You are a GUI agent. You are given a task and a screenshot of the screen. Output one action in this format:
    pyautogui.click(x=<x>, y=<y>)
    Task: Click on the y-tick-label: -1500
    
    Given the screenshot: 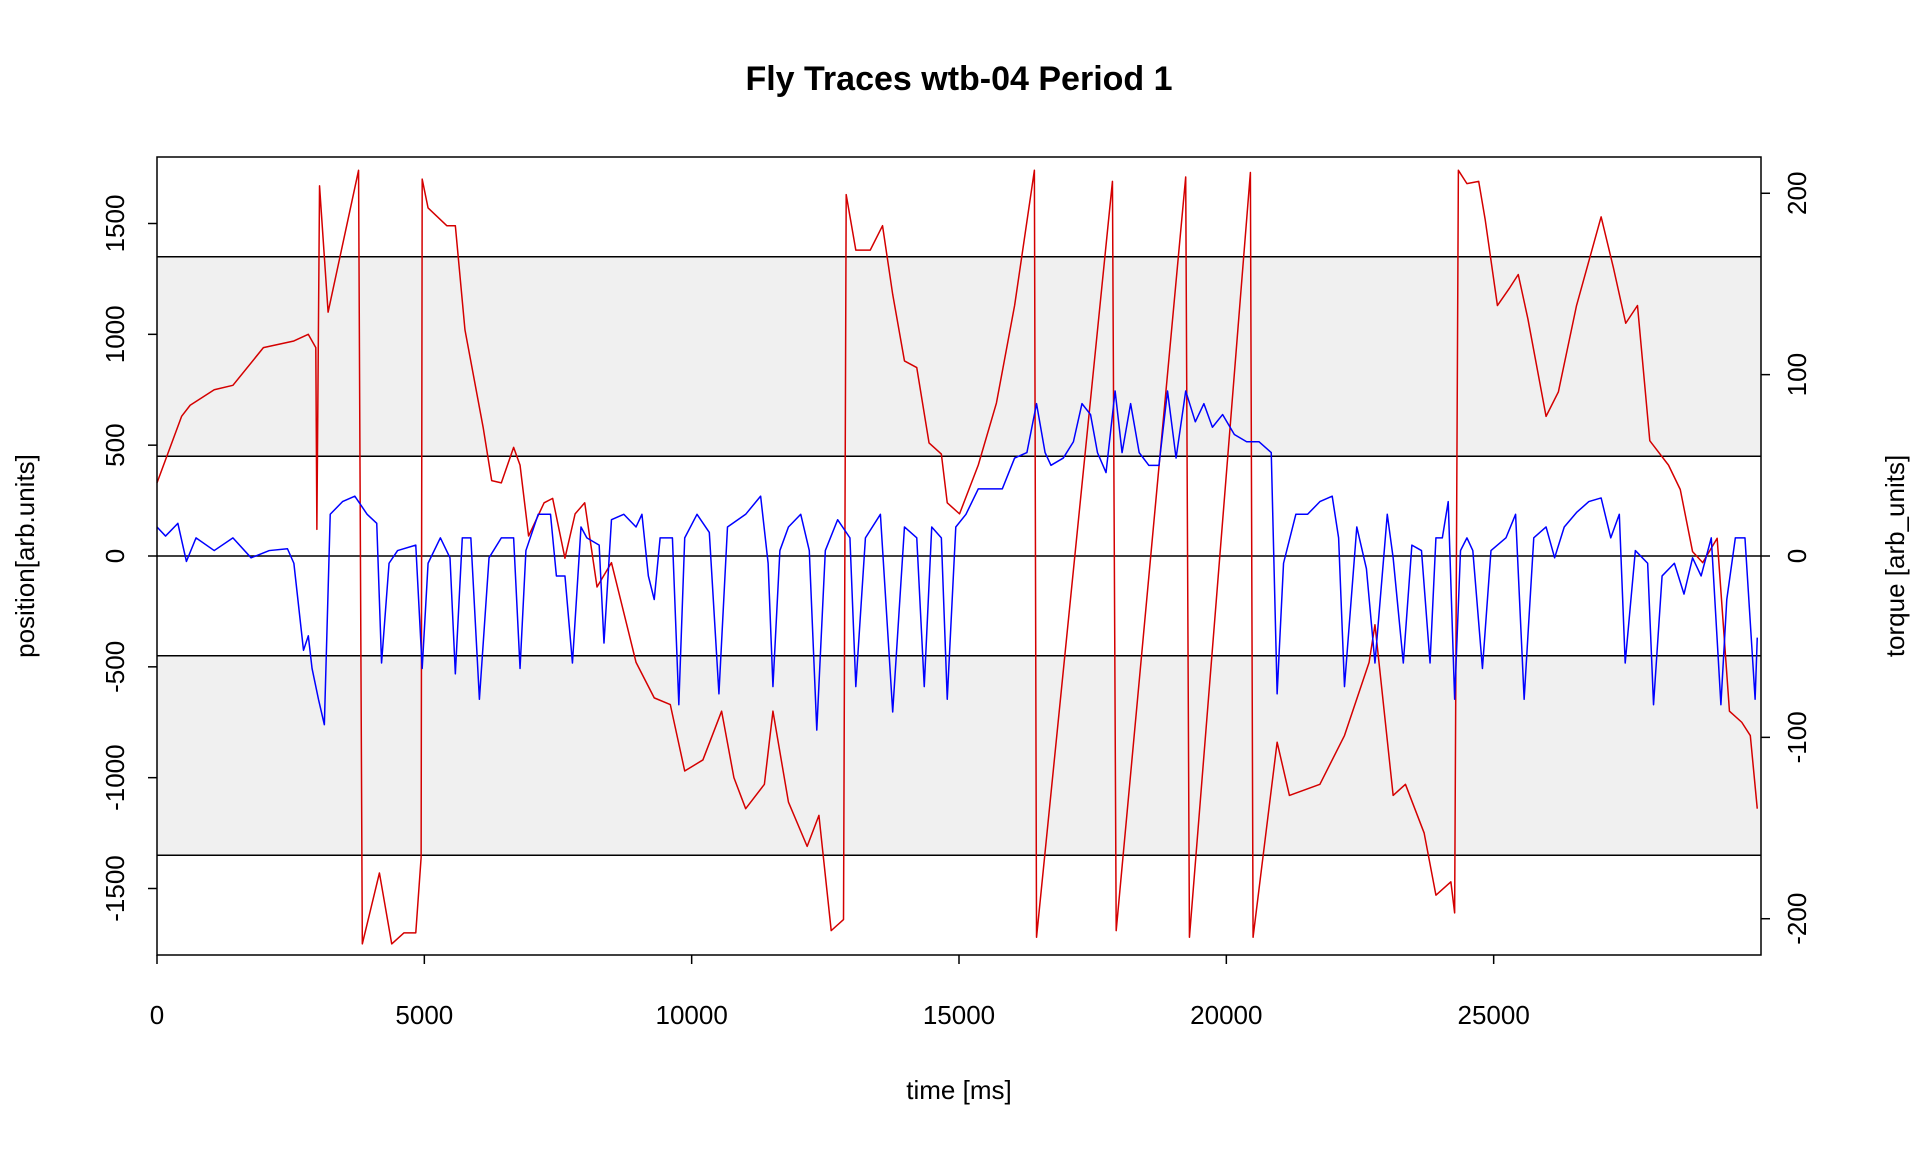 What is the action you would take?
    pyautogui.click(x=115, y=888)
    